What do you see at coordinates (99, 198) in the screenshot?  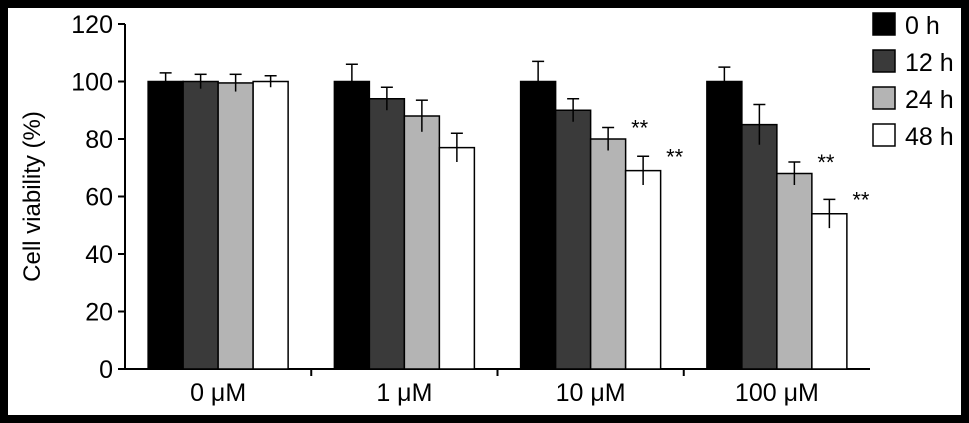 I see `y-tick-label: 60` at bounding box center [99, 198].